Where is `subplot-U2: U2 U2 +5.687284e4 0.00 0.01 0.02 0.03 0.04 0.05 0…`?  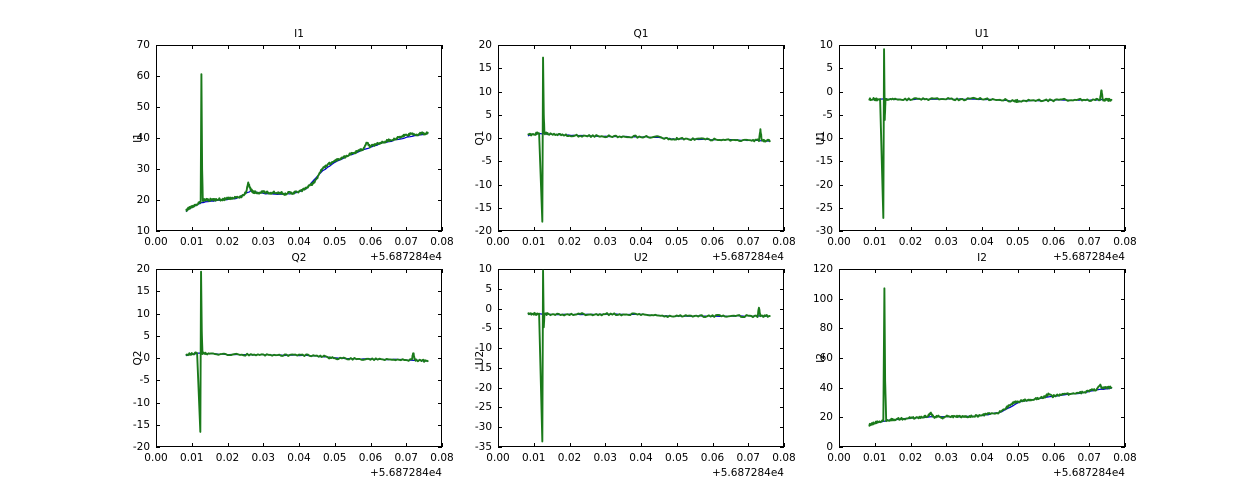 subplot-U2: U2 U2 +5.687284e4 0.00 0.01 0.02 0.03 0.04 0.05 0… is located at coordinates (635, 365).